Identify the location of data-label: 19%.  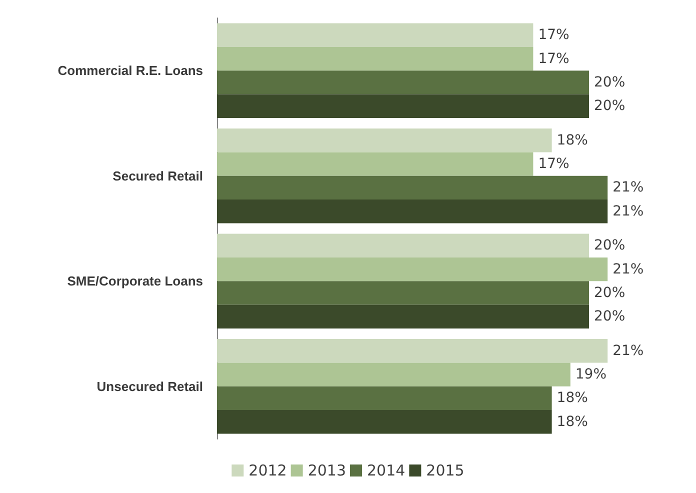
(591, 374).